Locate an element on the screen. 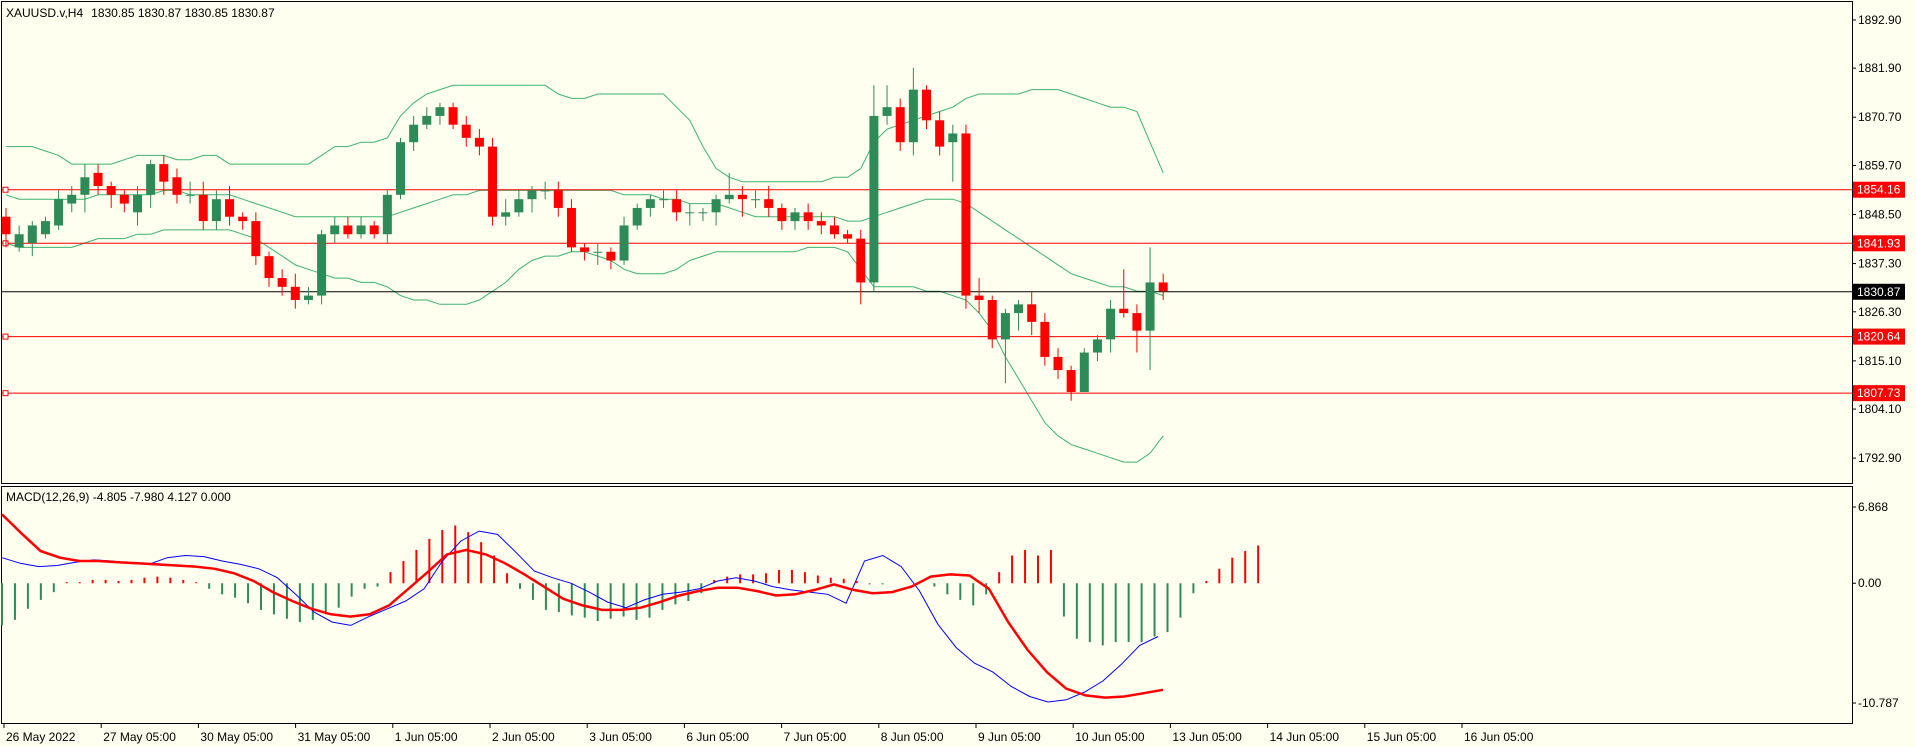 The height and width of the screenshot is (747, 1916). level-handle-1820.64 is located at coordinates (5, 336).